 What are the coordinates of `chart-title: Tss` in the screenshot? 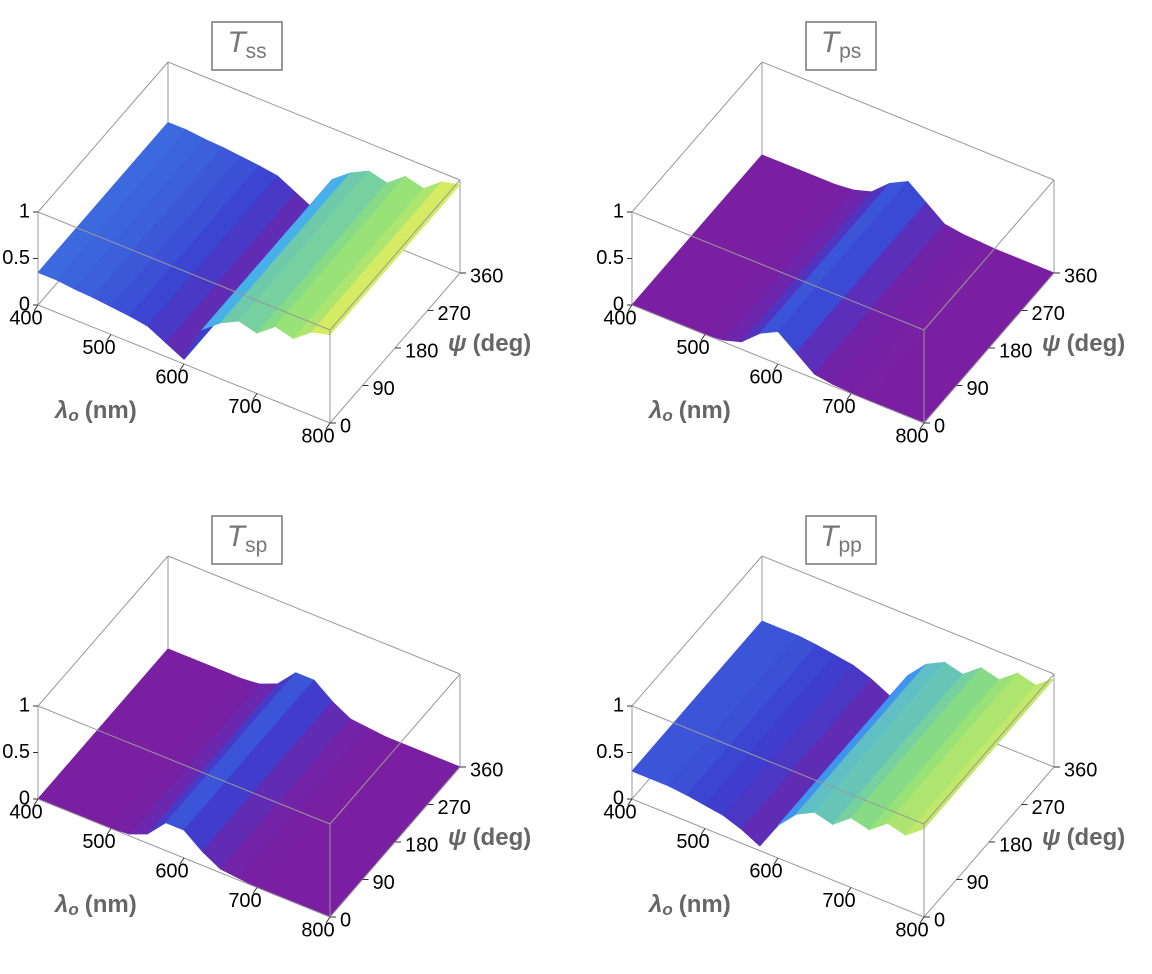 It's located at (246, 44).